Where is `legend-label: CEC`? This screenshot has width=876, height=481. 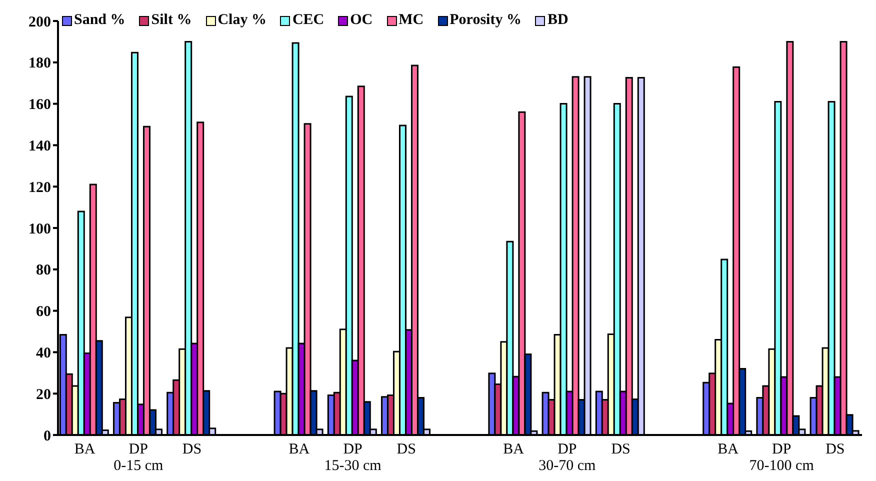
legend-label: CEC is located at coordinates (308, 20).